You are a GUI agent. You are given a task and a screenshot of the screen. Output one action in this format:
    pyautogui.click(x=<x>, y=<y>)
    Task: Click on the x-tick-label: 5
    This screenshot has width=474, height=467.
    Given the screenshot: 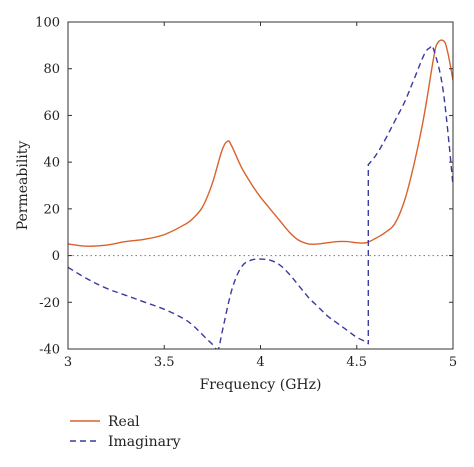 What is the action you would take?
    pyautogui.click(x=453, y=362)
    